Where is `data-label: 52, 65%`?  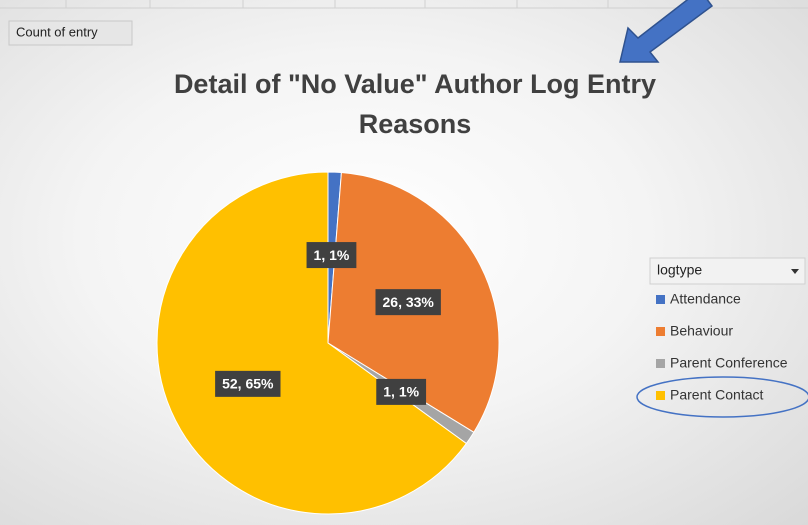 data-label: 52, 65% is located at coordinates (248, 383).